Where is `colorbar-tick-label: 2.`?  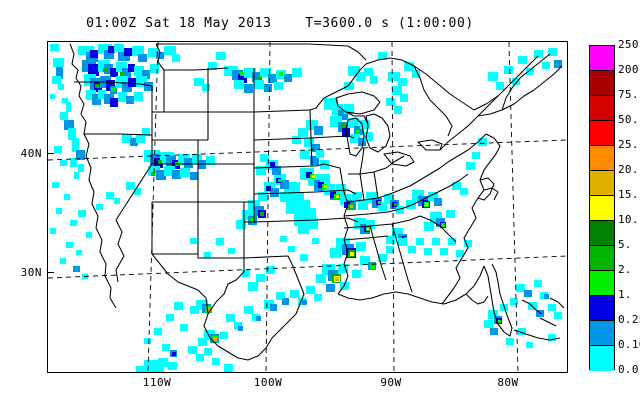
colorbar-tick-label: 2. is located at coordinates (625, 269).